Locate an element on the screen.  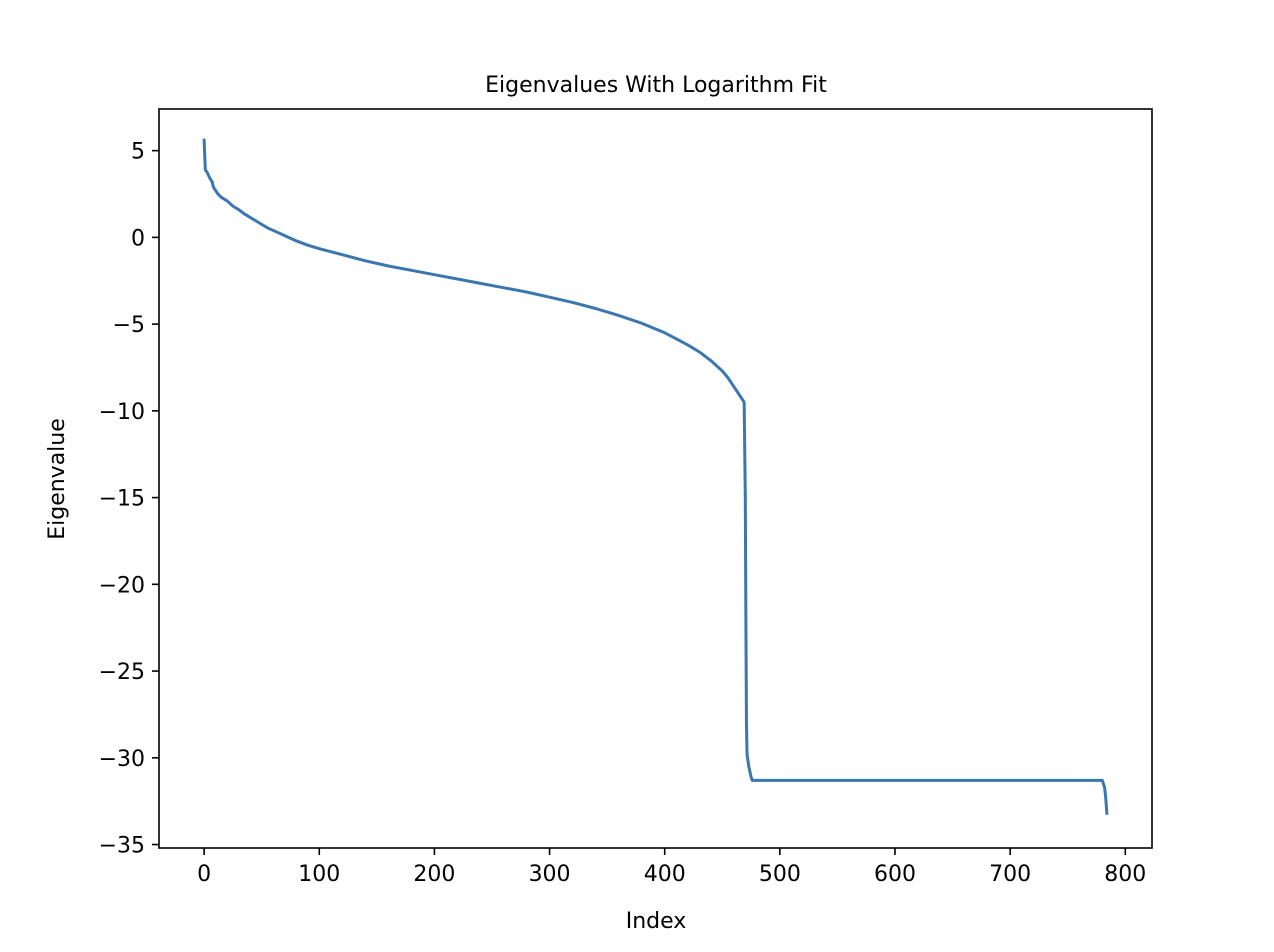
chart-title: Eigenvalues With Logarithm Fit is located at coordinates (656, 85).